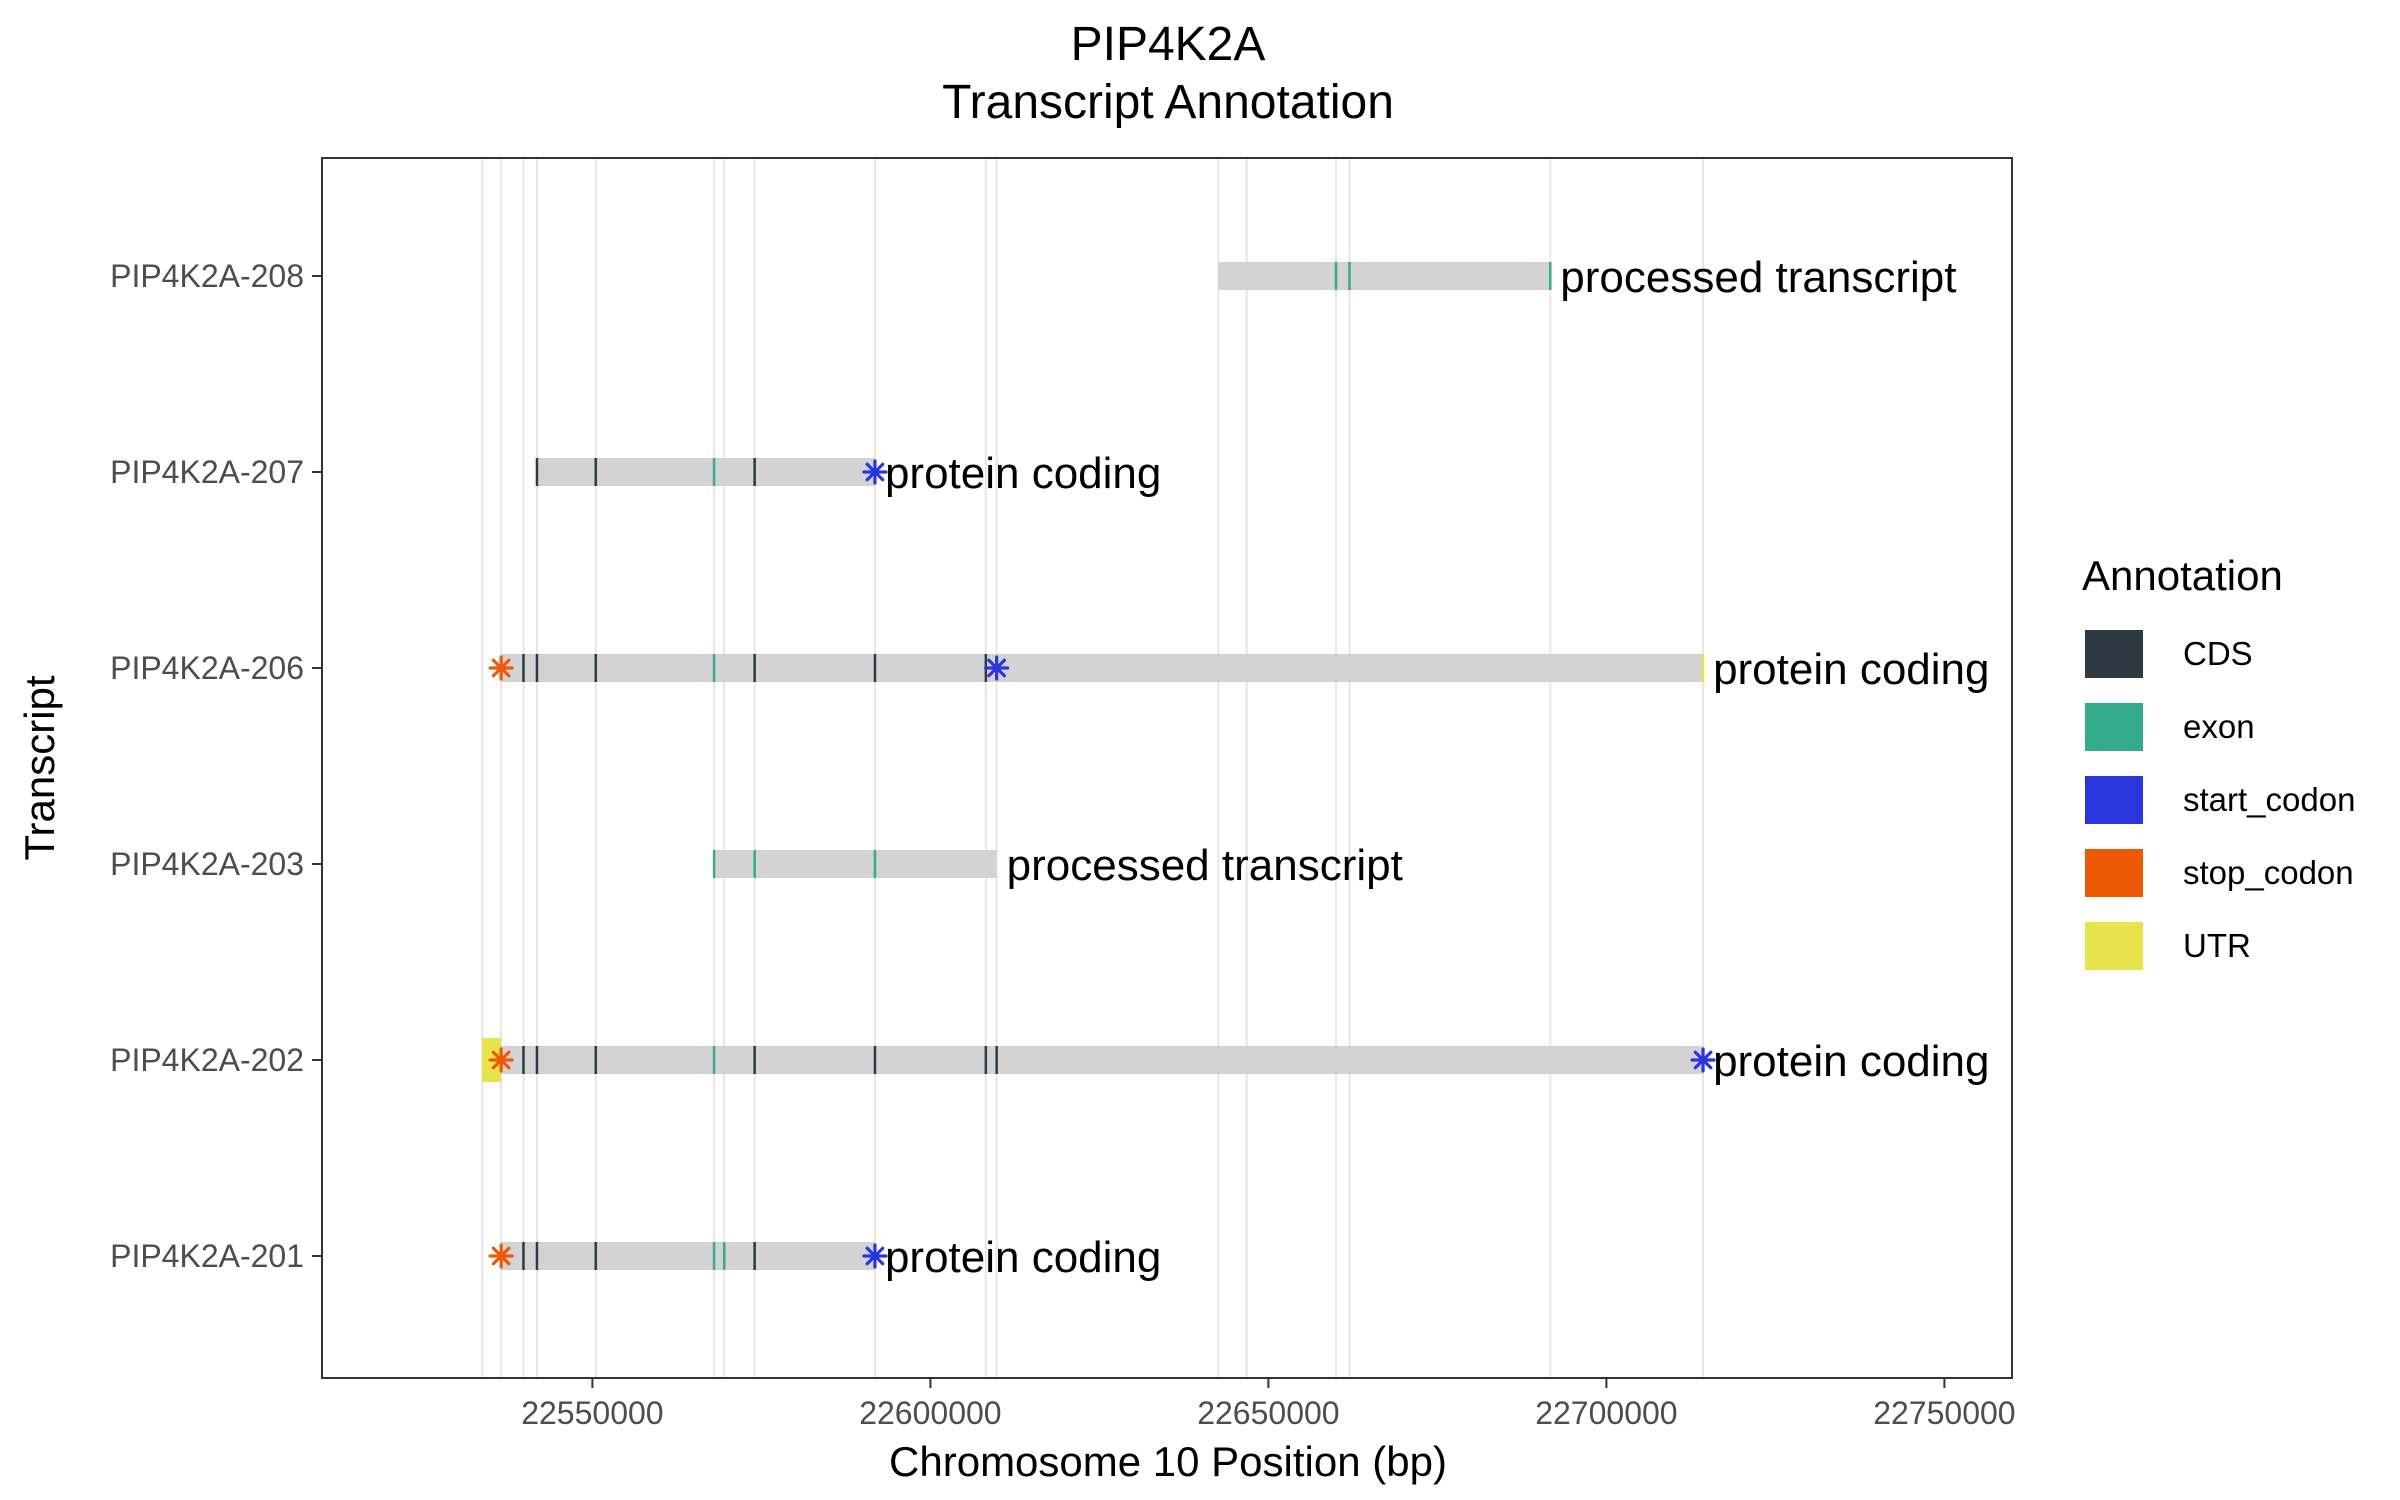  What do you see at coordinates (2114, 727) in the screenshot?
I see `legend-swatch-exon` at bounding box center [2114, 727].